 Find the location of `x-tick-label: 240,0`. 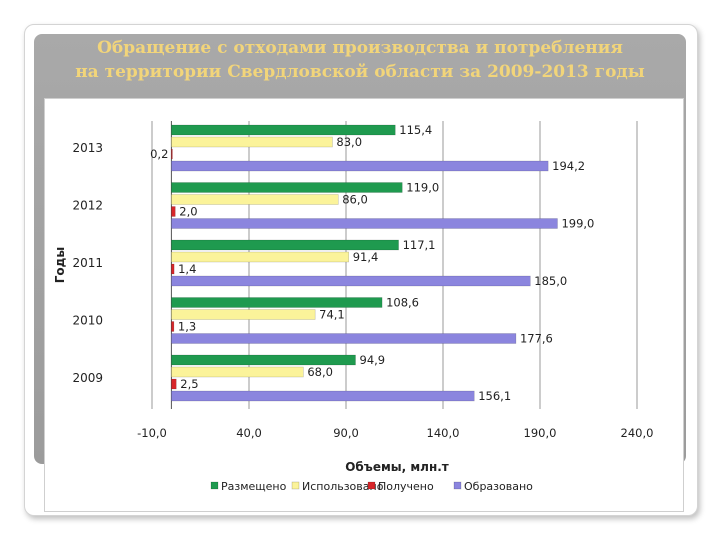

x-tick-label: 240,0 is located at coordinates (637, 433).